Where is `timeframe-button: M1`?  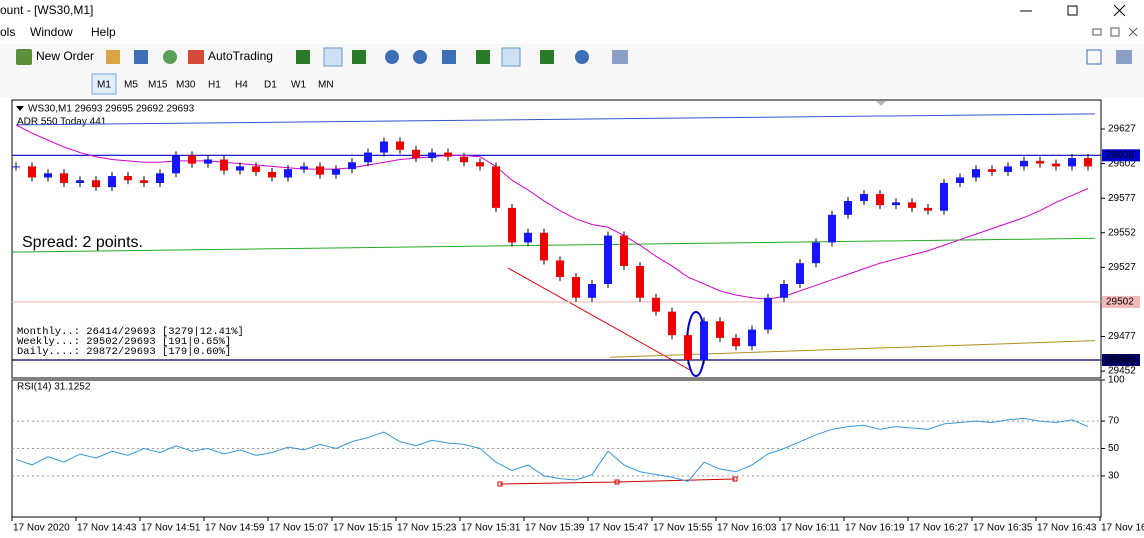 timeframe-button: M1 is located at coordinates (104, 85).